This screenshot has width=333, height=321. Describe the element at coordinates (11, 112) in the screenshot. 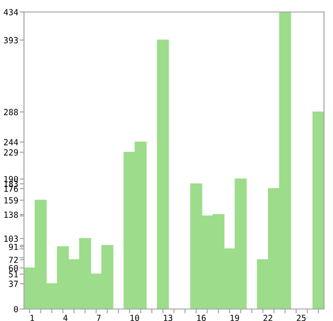

I see `y-tick-label: 288` at that location.